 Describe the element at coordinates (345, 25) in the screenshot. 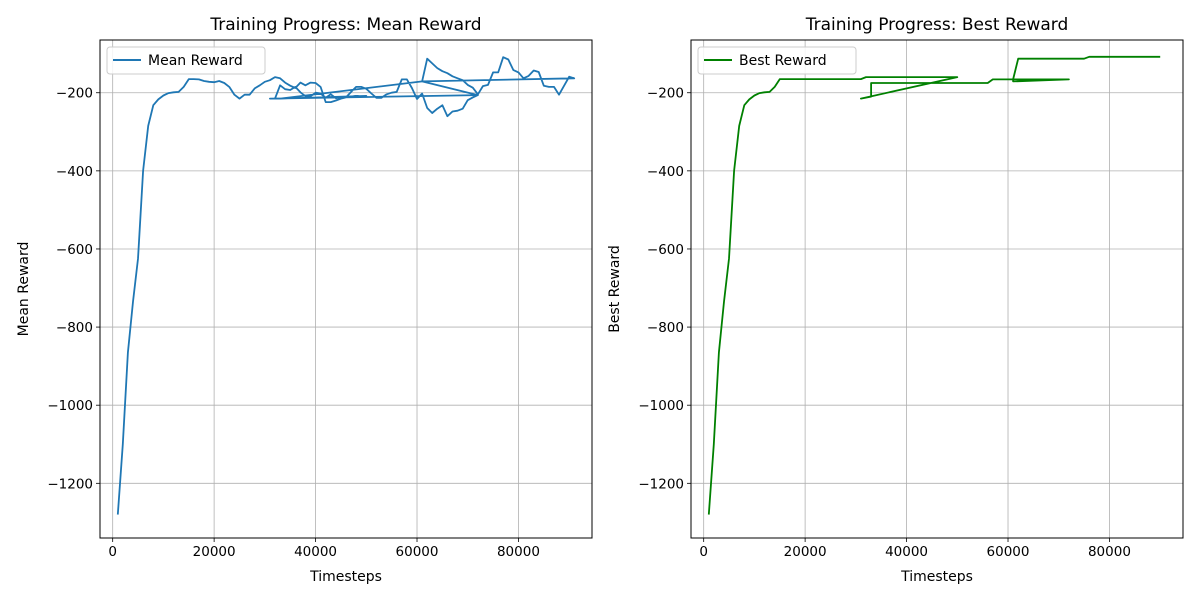

I see `chart-title: Training Progress: Mean Reward` at that location.